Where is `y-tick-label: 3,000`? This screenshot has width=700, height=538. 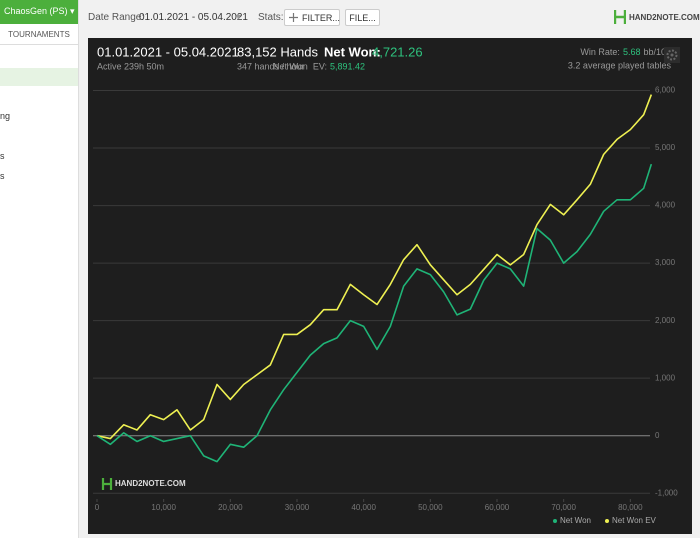 y-tick-label: 3,000 is located at coordinates (665, 262).